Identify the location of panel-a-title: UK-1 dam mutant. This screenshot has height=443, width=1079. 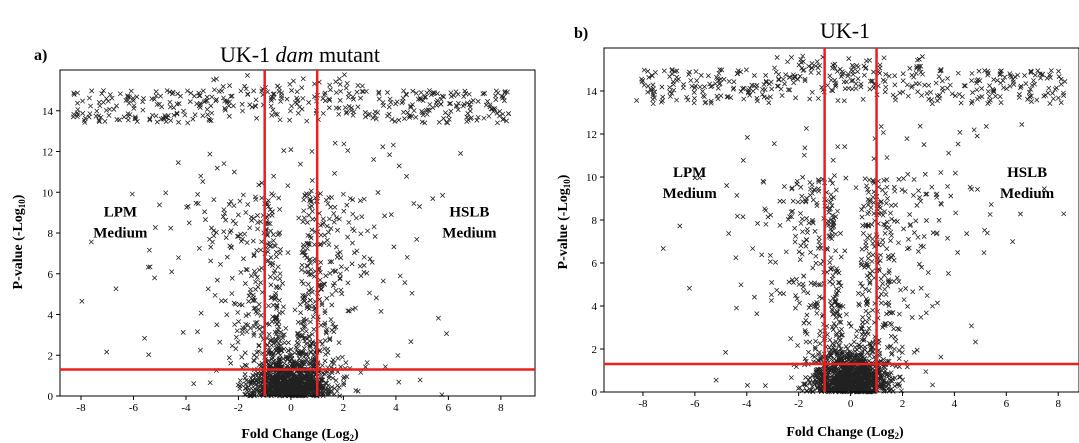
(300, 54).